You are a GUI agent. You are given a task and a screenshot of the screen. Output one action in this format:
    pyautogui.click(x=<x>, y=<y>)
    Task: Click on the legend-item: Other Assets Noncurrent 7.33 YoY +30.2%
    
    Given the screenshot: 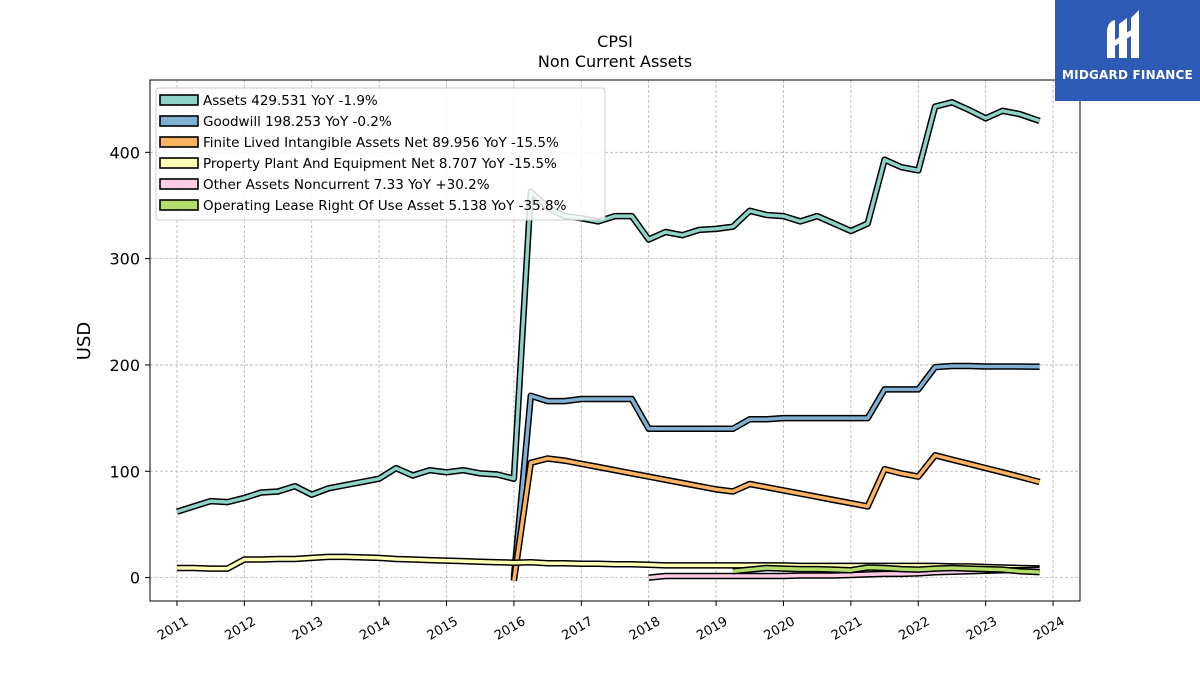 What is the action you would take?
    pyautogui.click(x=324, y=185)
    